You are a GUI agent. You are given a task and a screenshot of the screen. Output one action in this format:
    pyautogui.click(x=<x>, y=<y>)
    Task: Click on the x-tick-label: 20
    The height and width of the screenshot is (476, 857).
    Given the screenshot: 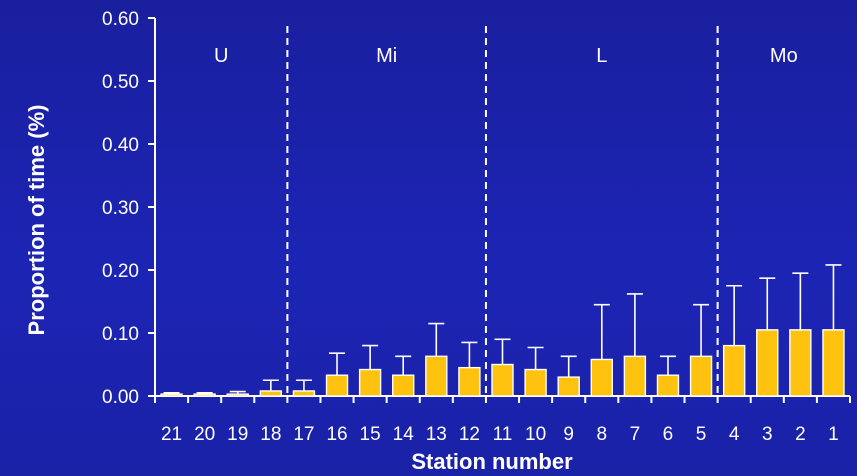 What is the action you would take?
    pyautogui.click(x=204, y=434)
    